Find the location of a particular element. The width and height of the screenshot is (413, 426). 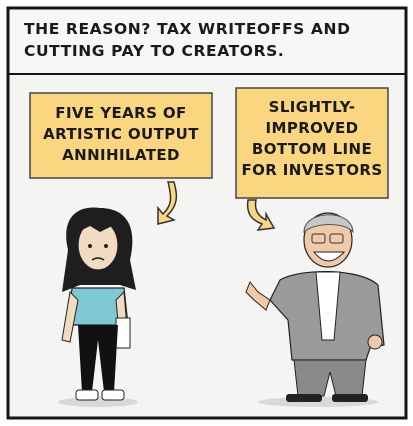

caption-area is located at coordinates (207, 41).